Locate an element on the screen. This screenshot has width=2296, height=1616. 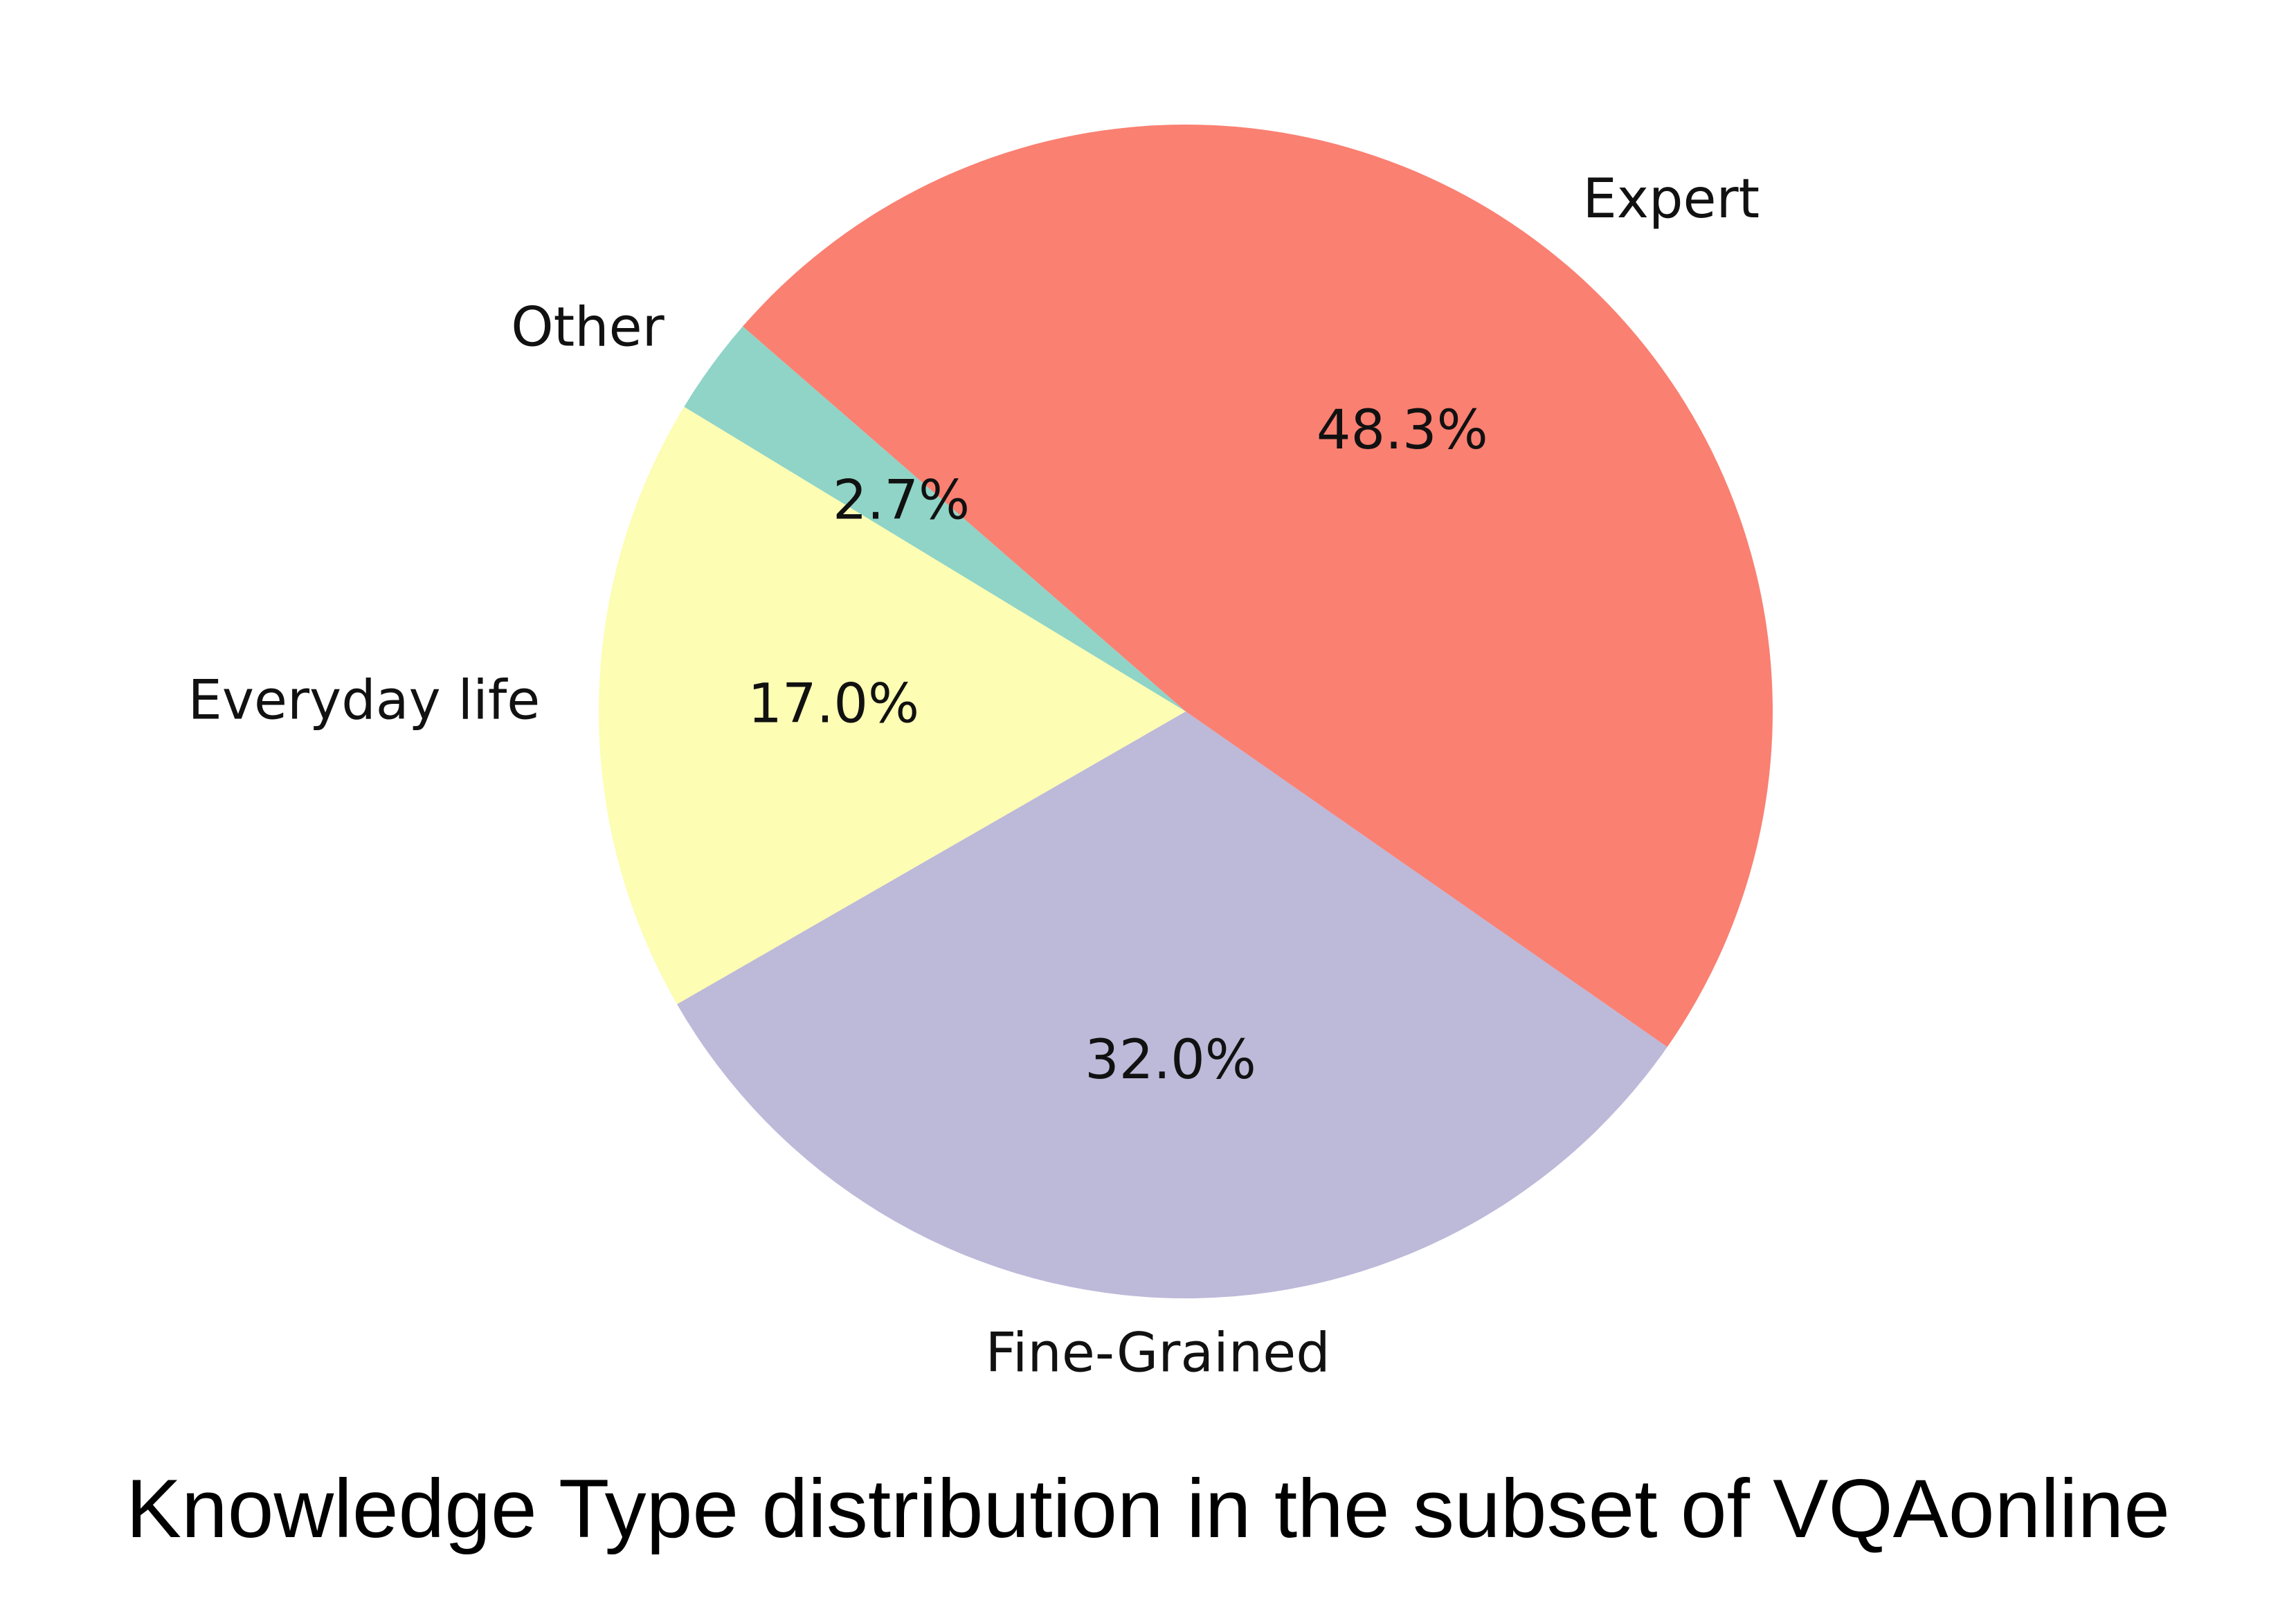
slice-label-other: Other is located at coordinates (588, 327).